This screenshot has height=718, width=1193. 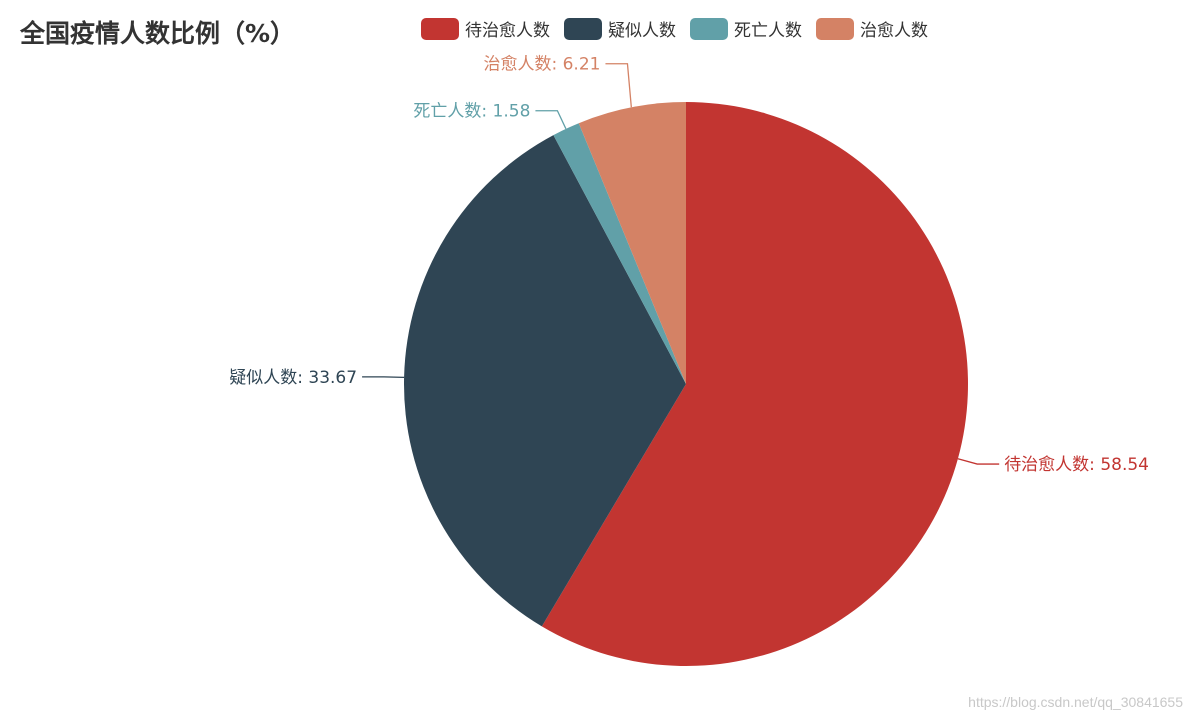 I want to click on legend-item-deaths: 死亡人数, so click(x=746, y=28).